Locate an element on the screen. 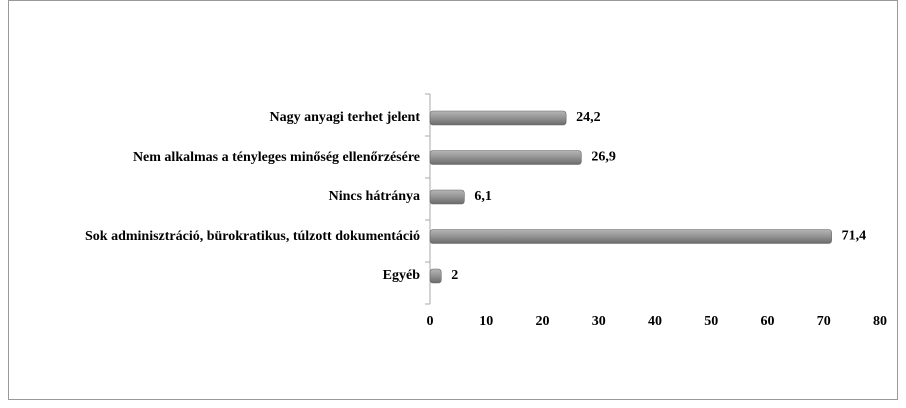  category-text: Nincs hátránya is located at coordinates (374, 196).